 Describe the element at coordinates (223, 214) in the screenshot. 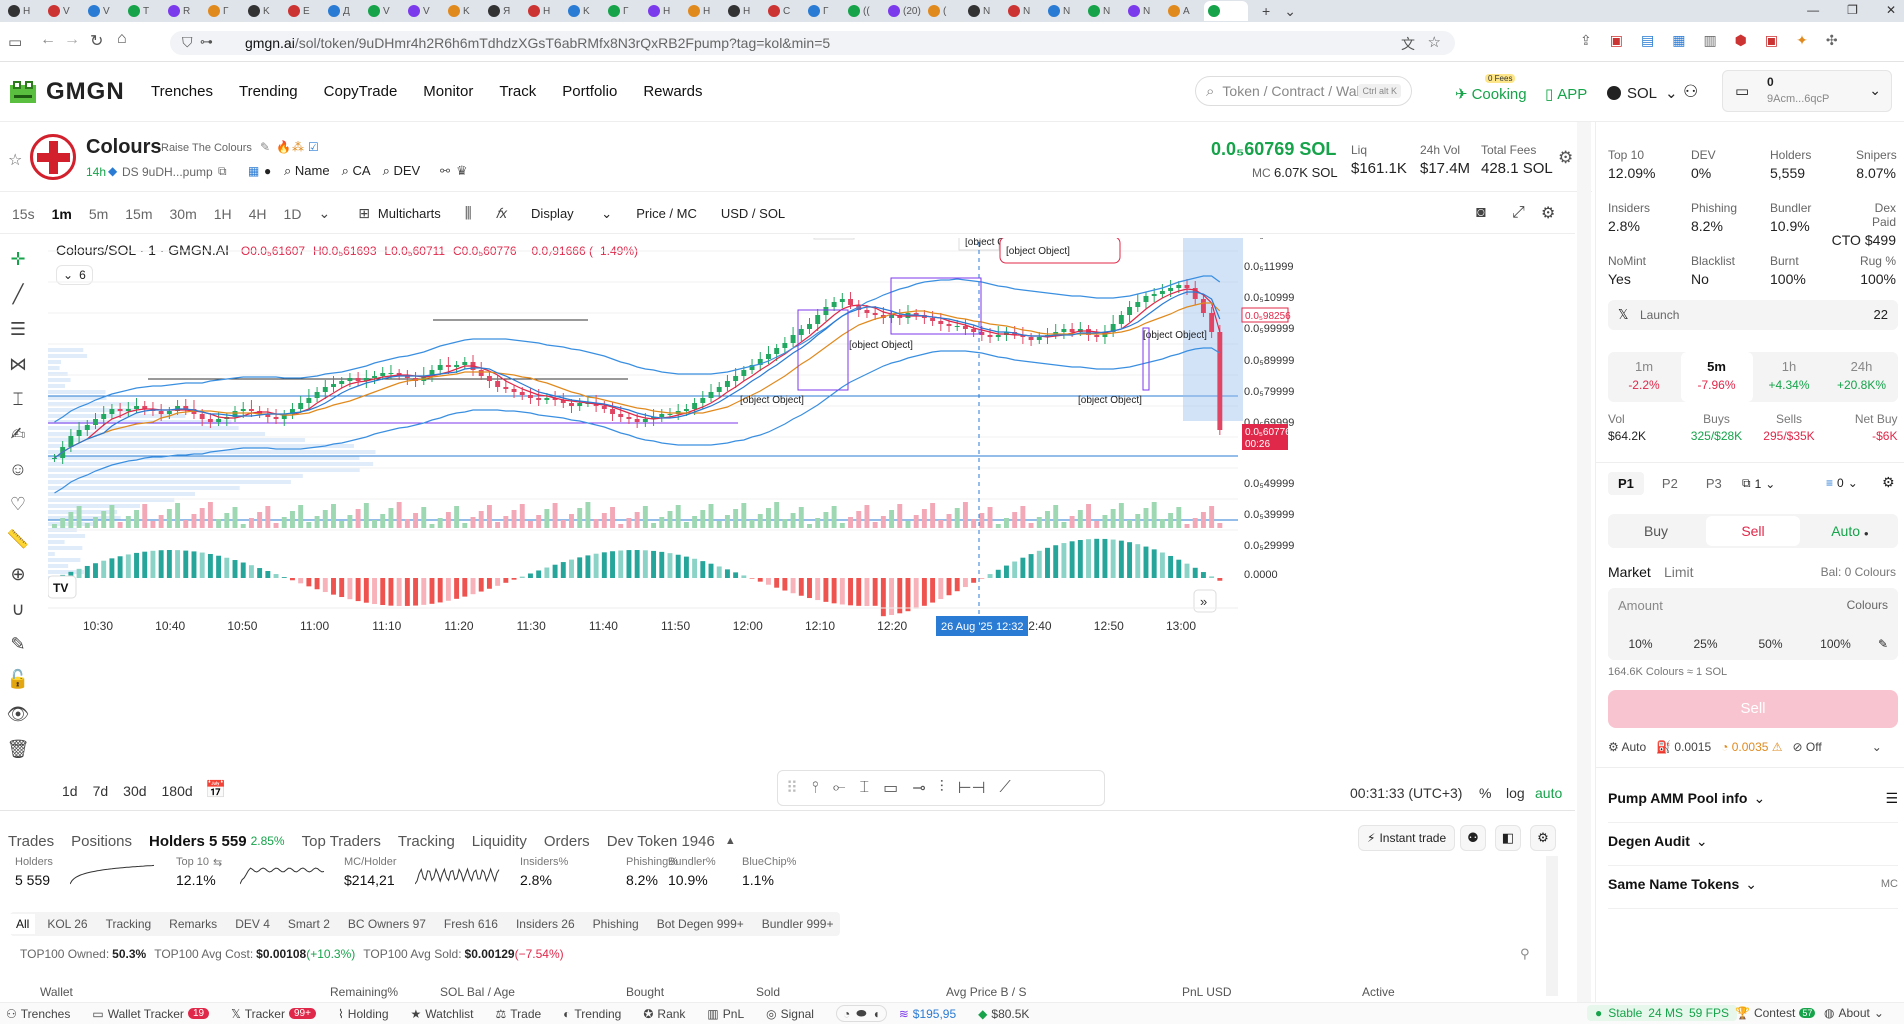

I see `interval-1h: 1H` at that location.